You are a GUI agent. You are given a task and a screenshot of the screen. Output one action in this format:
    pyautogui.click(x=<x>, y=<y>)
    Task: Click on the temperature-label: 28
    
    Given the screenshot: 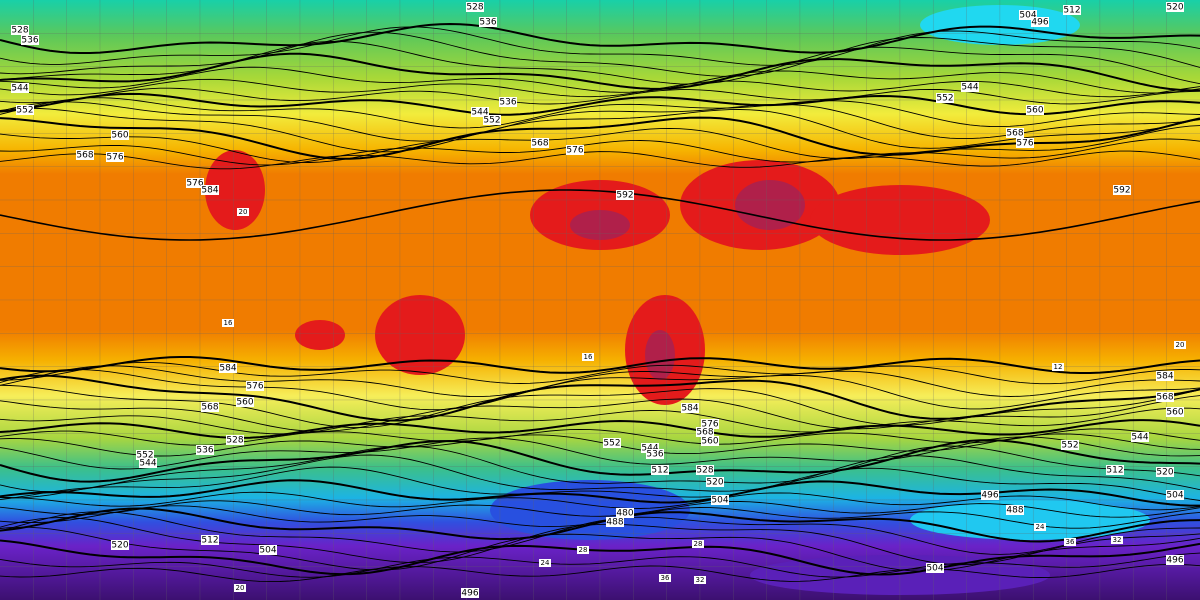 What is the action you would take?
    pyautogui.click(x=698, y=544)
    